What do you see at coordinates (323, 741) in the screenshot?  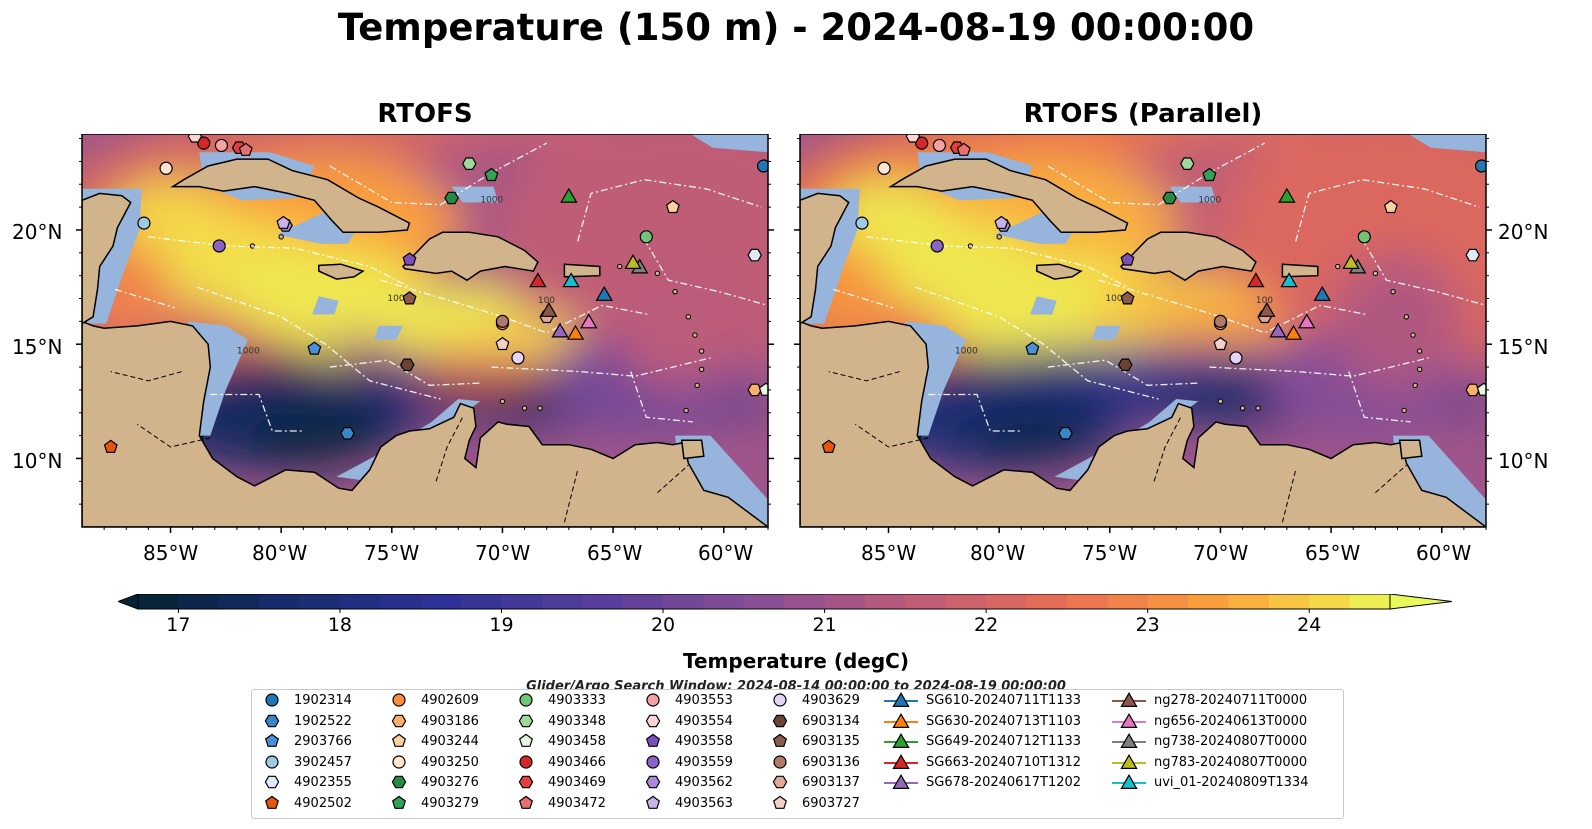 I see `legend-label: 2903766` at bounding box center [323, 741].